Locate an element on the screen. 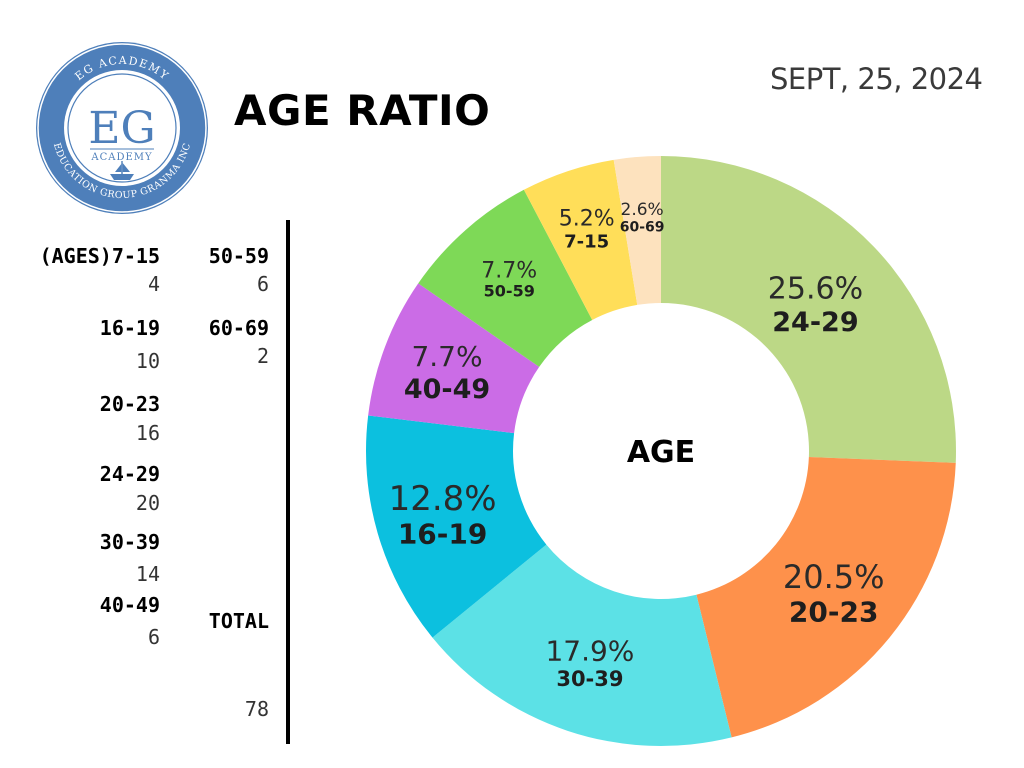 This screenshot has height=768, width=1024. slice-percent-label: 5.2% is located at coordinates (587, 219).